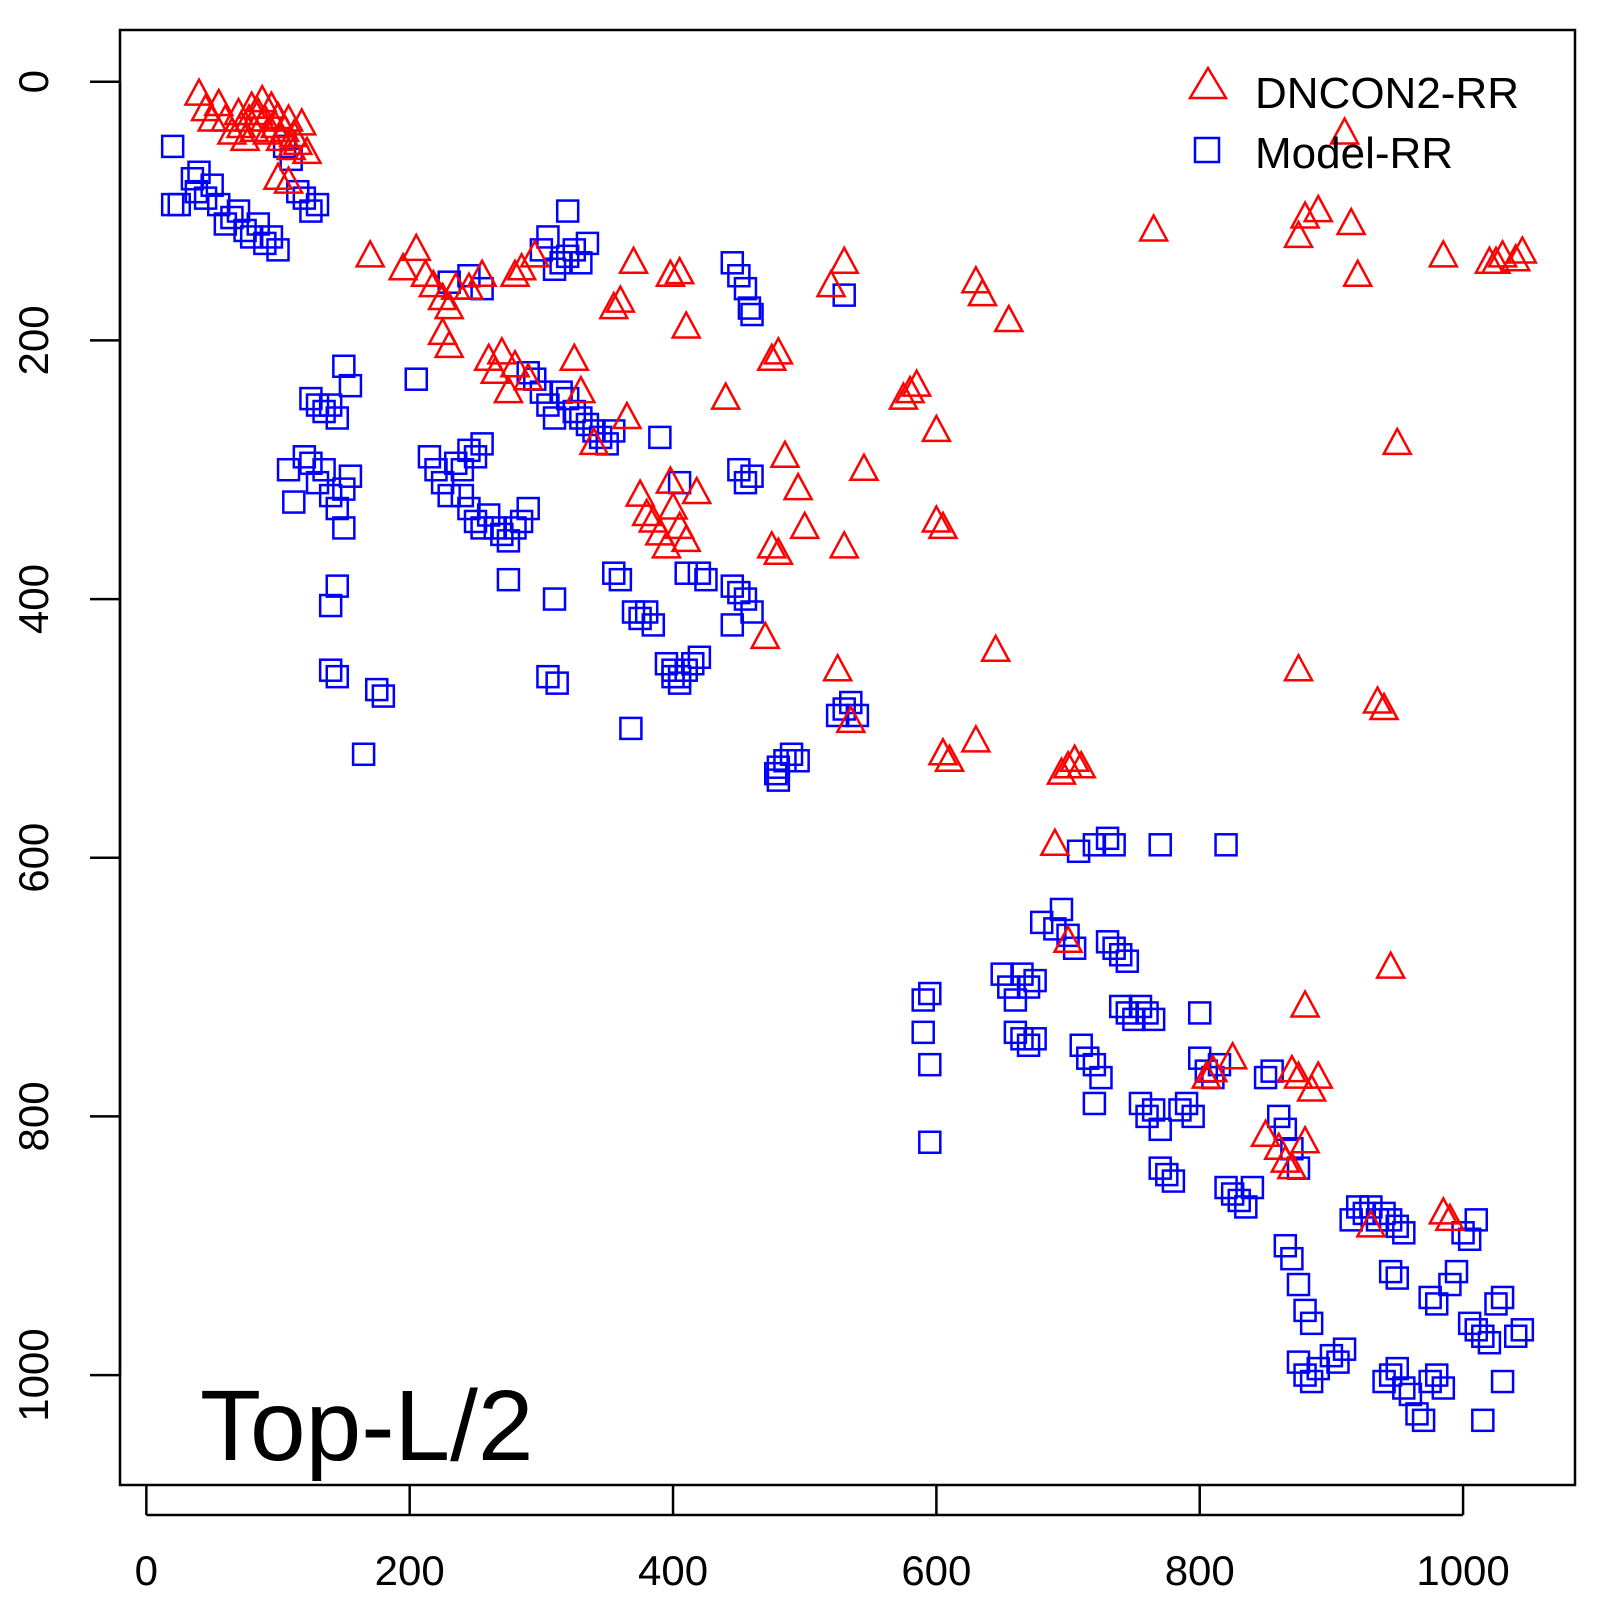 The image size is (1600, 1600). I want to click on x-tick-label: 600, so click(936, 1570).